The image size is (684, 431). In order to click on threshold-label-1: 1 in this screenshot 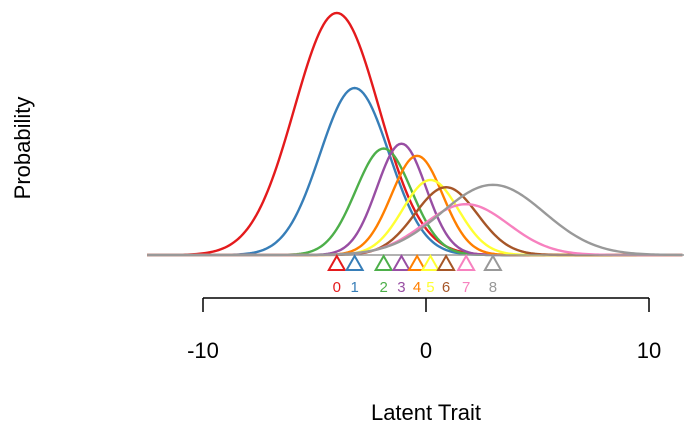, I will do `click(354, 287)`.